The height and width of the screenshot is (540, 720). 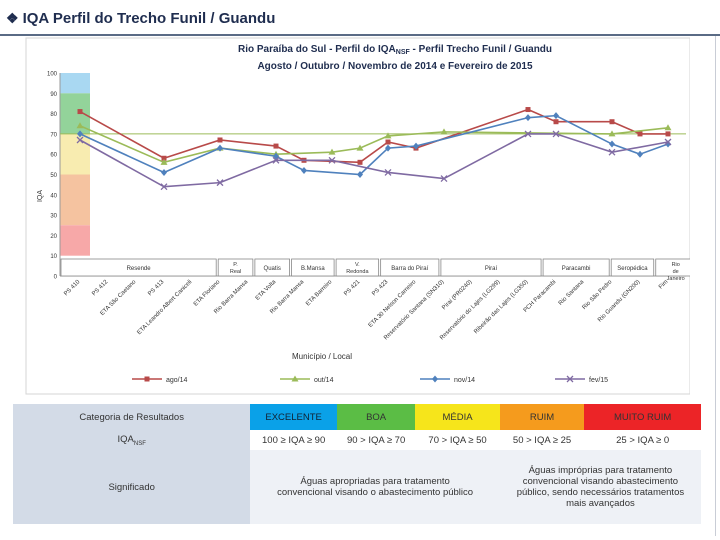 I want to click on meaning-row-label: Significado, so click(x=132, y=487).